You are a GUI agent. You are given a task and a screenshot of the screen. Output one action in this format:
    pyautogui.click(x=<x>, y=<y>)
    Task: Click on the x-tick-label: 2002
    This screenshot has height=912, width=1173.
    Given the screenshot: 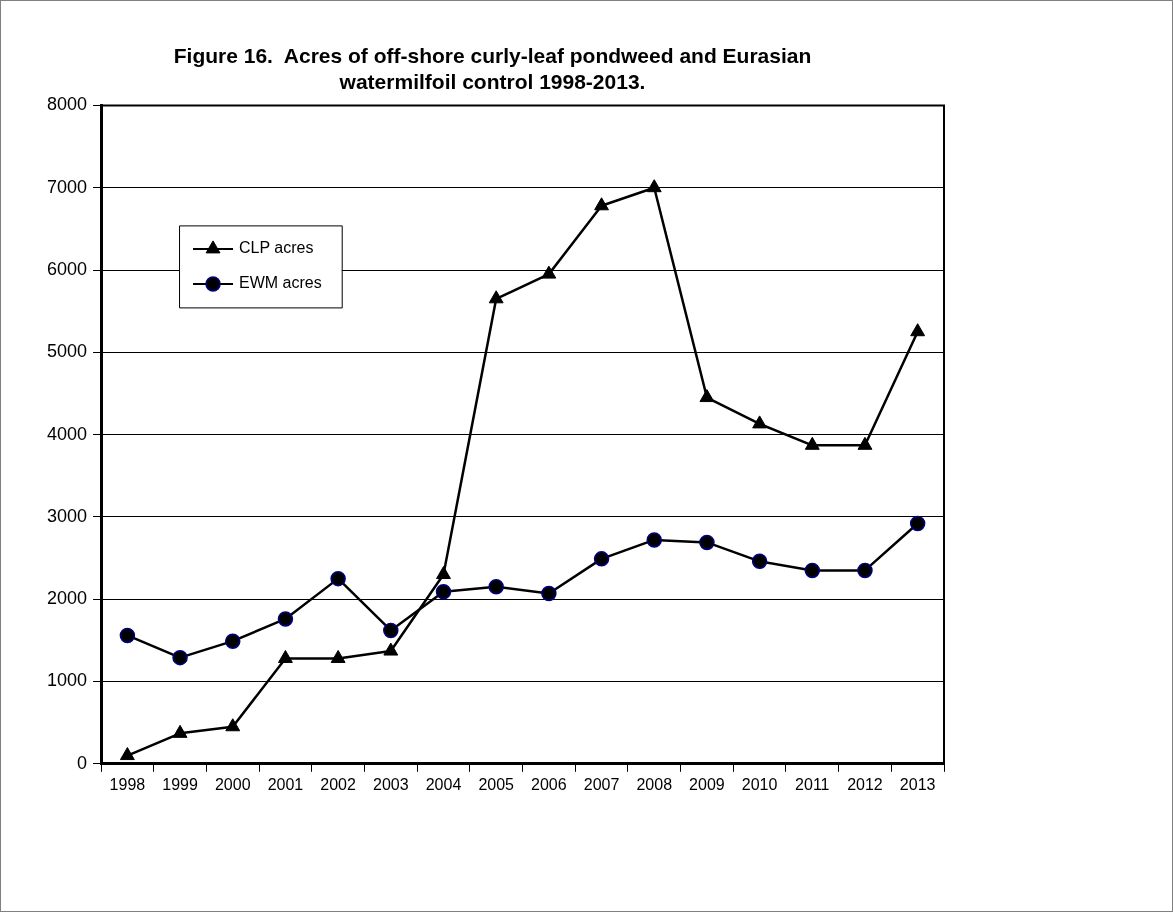 What is the action you would take?
    pyautogui.click(x=338, y=784)
    